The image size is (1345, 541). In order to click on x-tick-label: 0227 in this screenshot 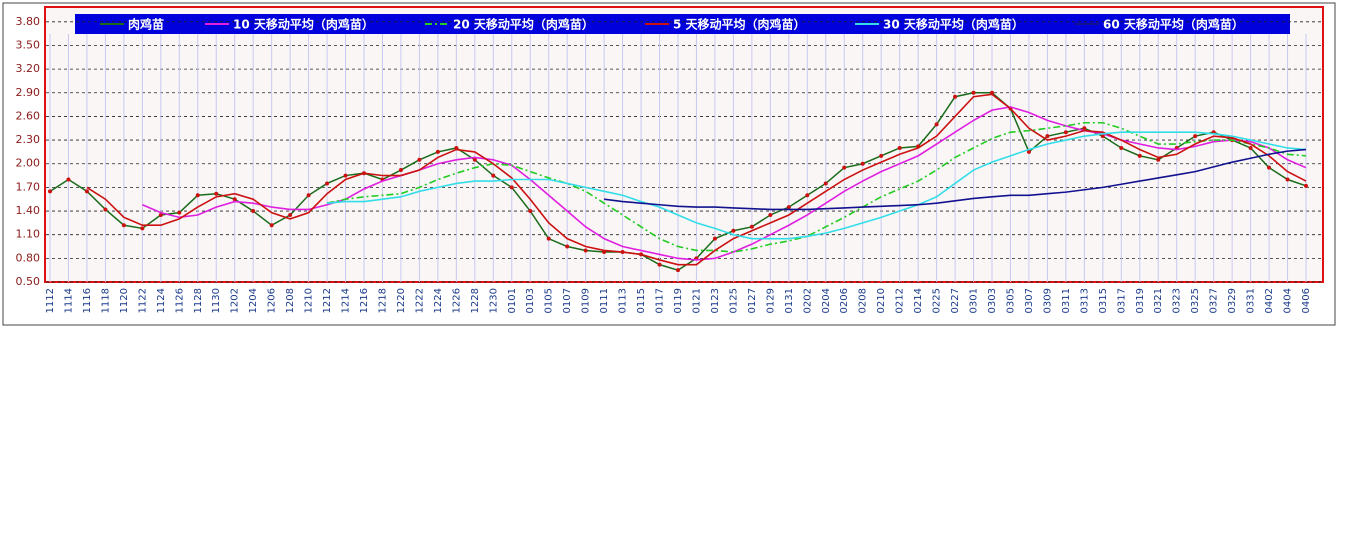, I will do `click(955, 300)`.